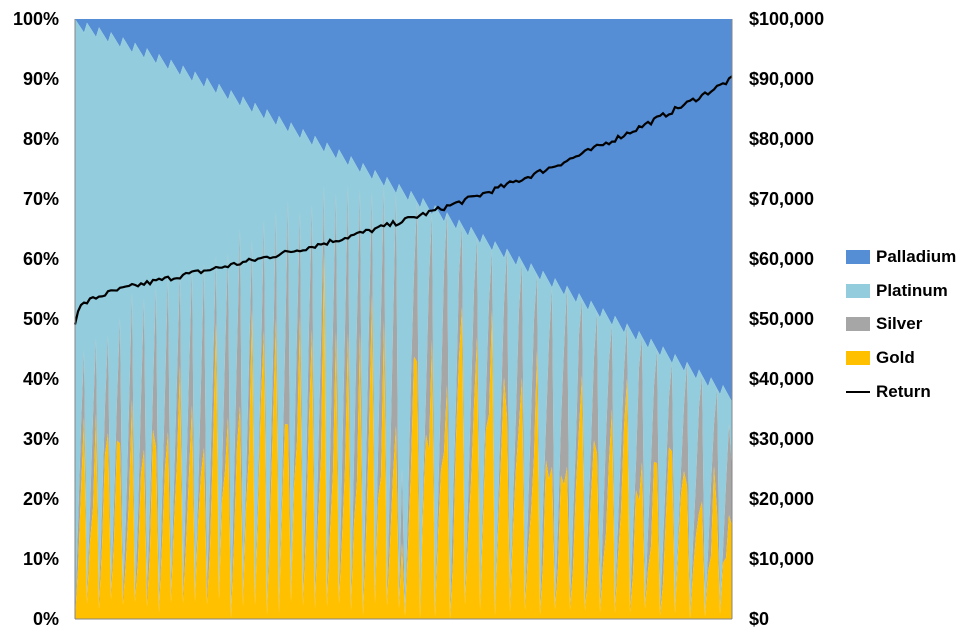  Describe the element at coordinates (46, 619) in the screenshot. I see `left-tick-label: 0%` at that location.